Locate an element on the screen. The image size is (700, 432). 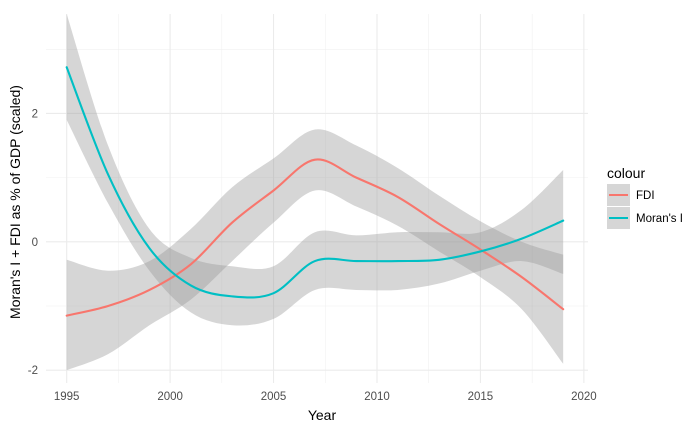
y-axis-ticks: -2 0 2 is located at coordinates (33, 242).